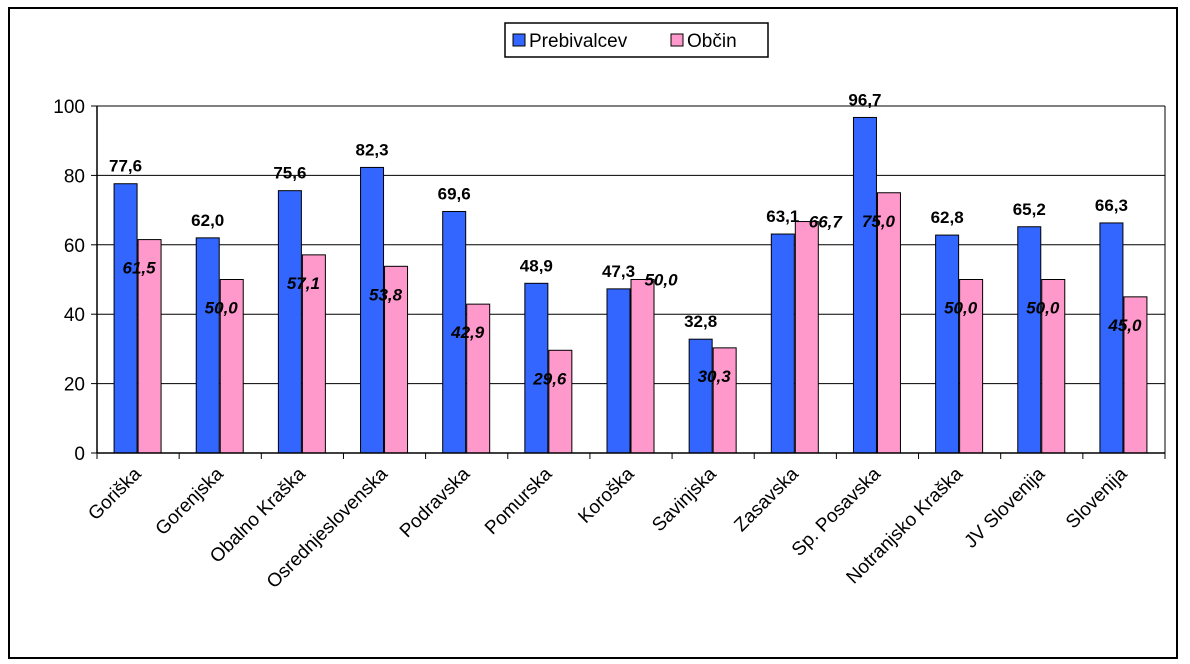  Describe the element at coordinates (879, 221) in the screenshot. I see `value-label-obcin: 75,0` at that location.